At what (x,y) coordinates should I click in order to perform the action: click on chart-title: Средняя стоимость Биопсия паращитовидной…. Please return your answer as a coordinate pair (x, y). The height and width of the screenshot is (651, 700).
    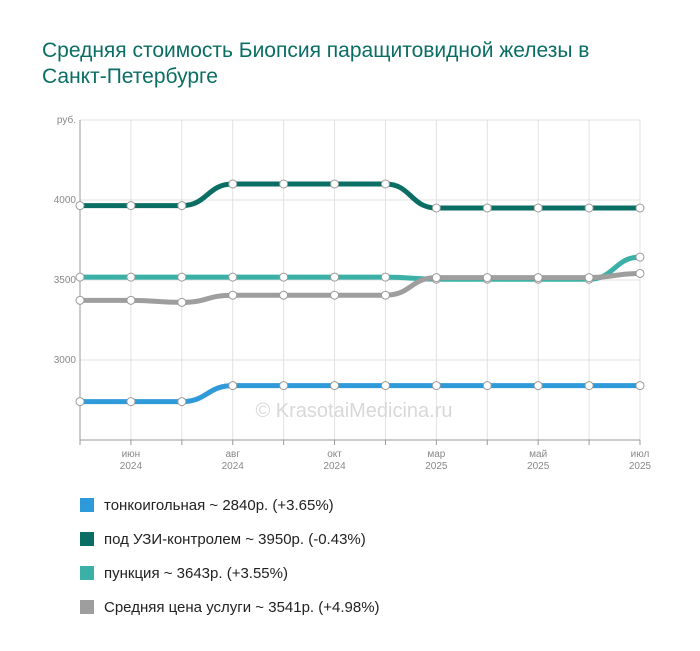
    Looking at the image, I should click on (316, 63).